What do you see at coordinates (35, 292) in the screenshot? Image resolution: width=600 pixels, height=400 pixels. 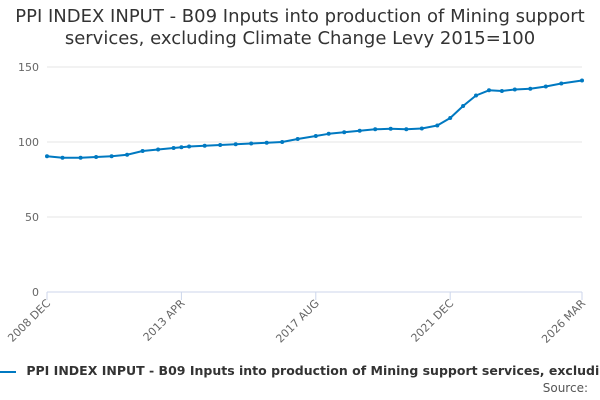 I see `y-tick-label: 0` at bounding box center [35, 292].